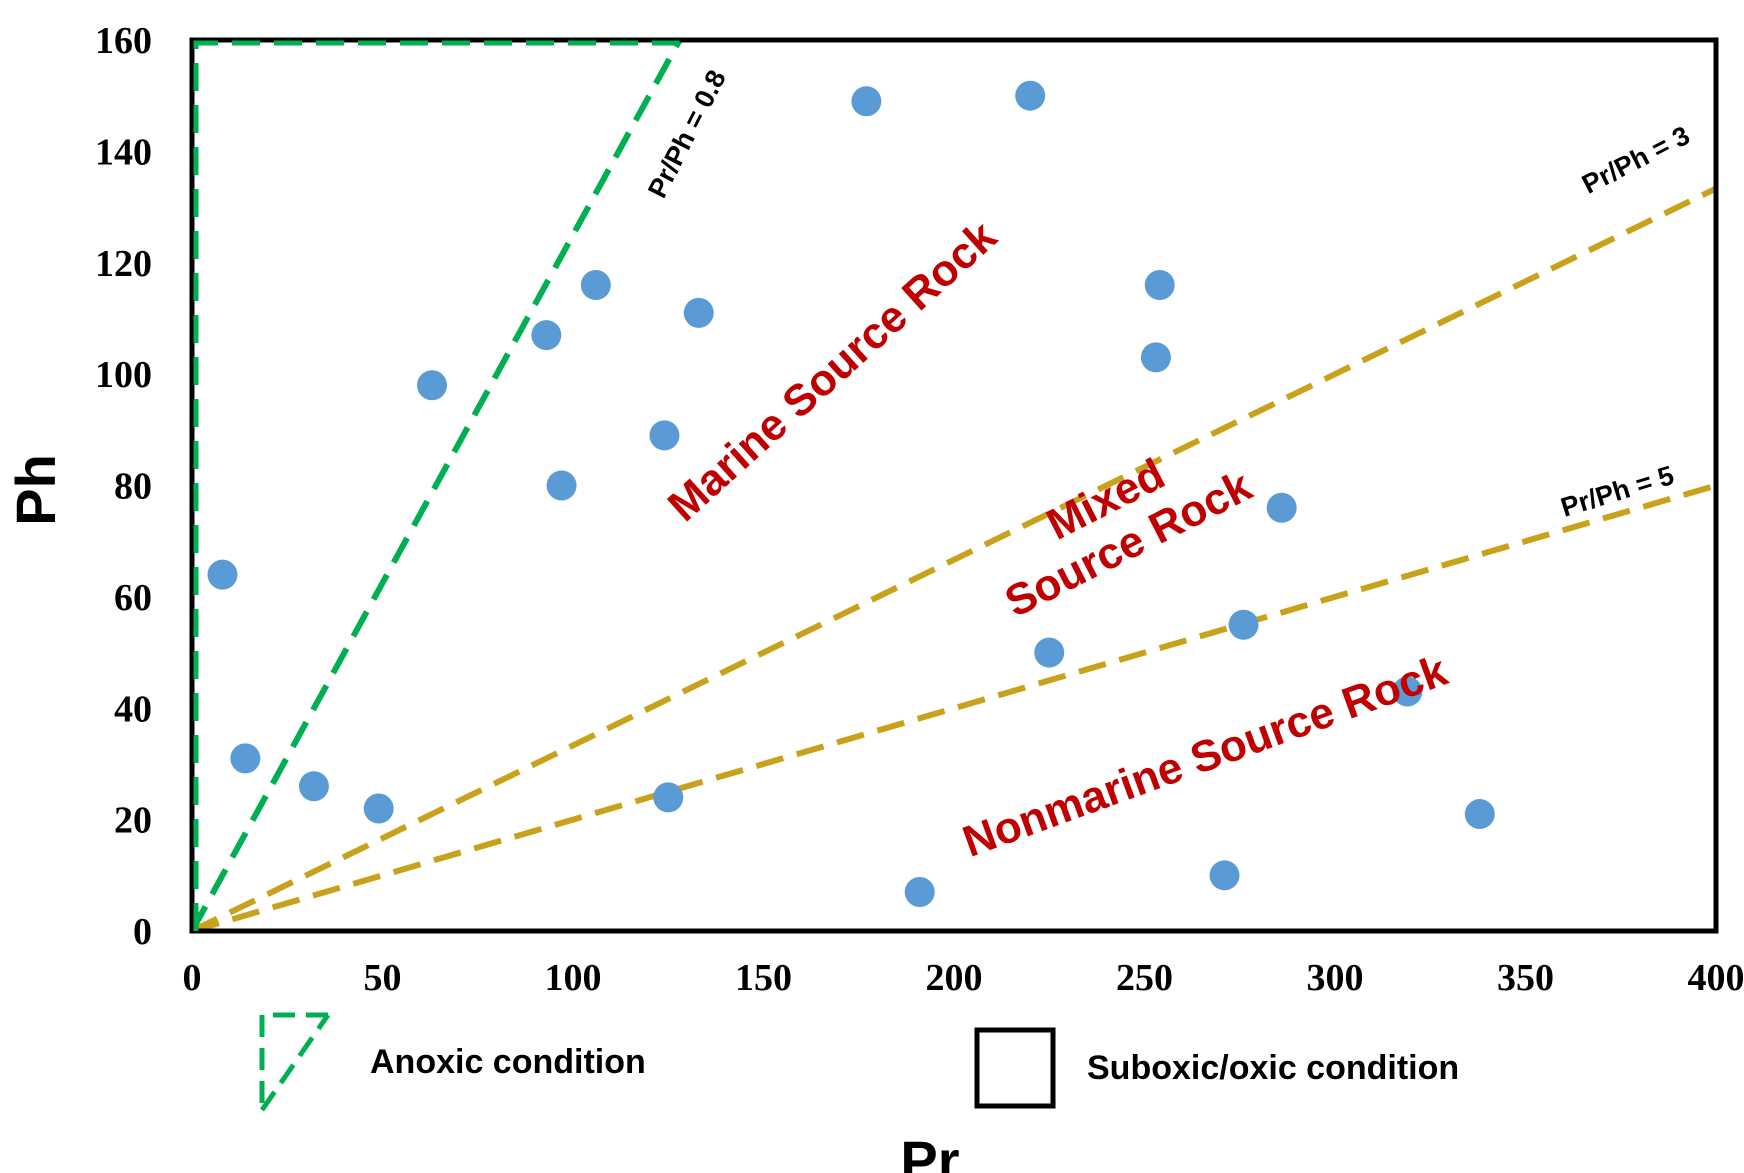 The image size is (1744, 1173). I want to click on y-tick-label: 80, so click(133, 487).